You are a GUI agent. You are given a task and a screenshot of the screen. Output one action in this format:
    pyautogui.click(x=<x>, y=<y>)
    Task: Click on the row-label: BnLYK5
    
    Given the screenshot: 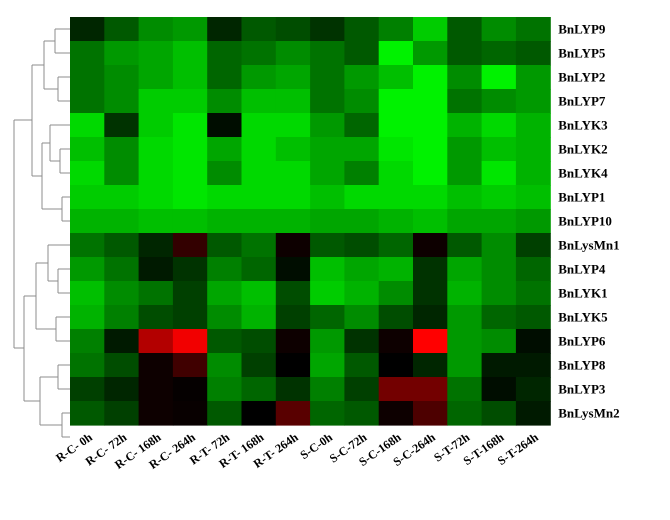 What is the action you would take?
    pyautogui.click(x=583, y=317)
    